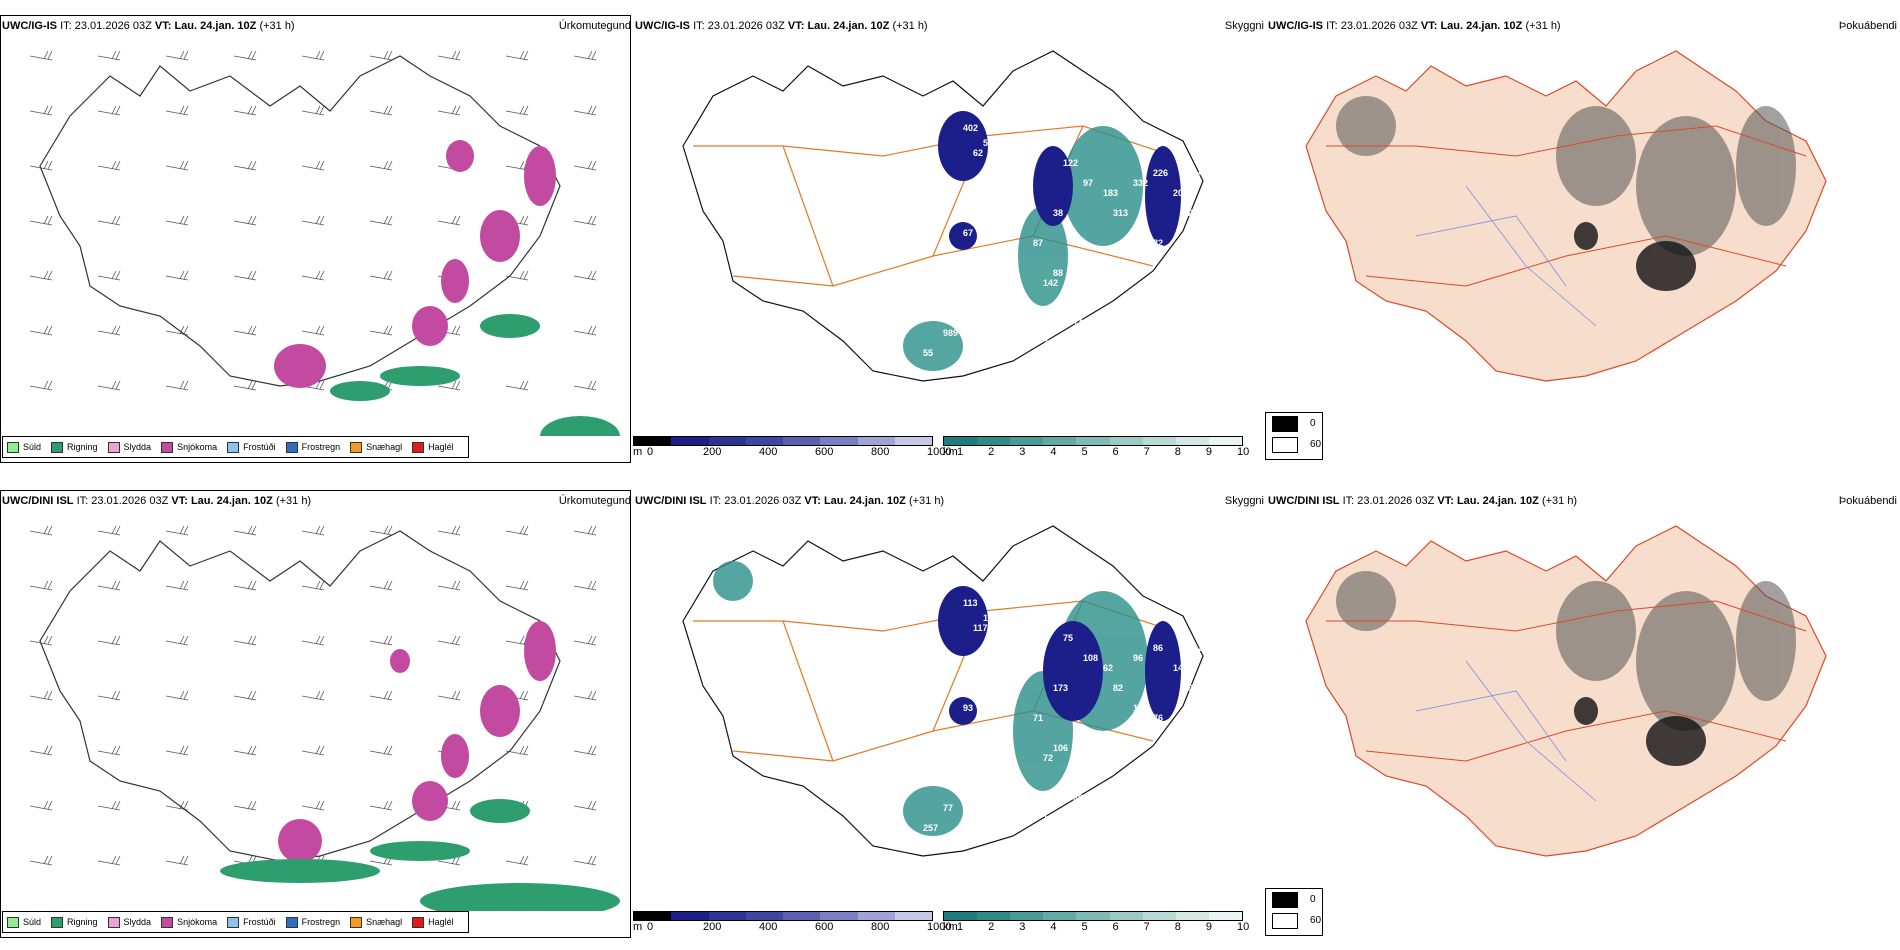 This screenshot has width=1900, height=950. Describe the element at coordinates (1506, 256) in the screenshot. I see `fog-rivers` at that location.